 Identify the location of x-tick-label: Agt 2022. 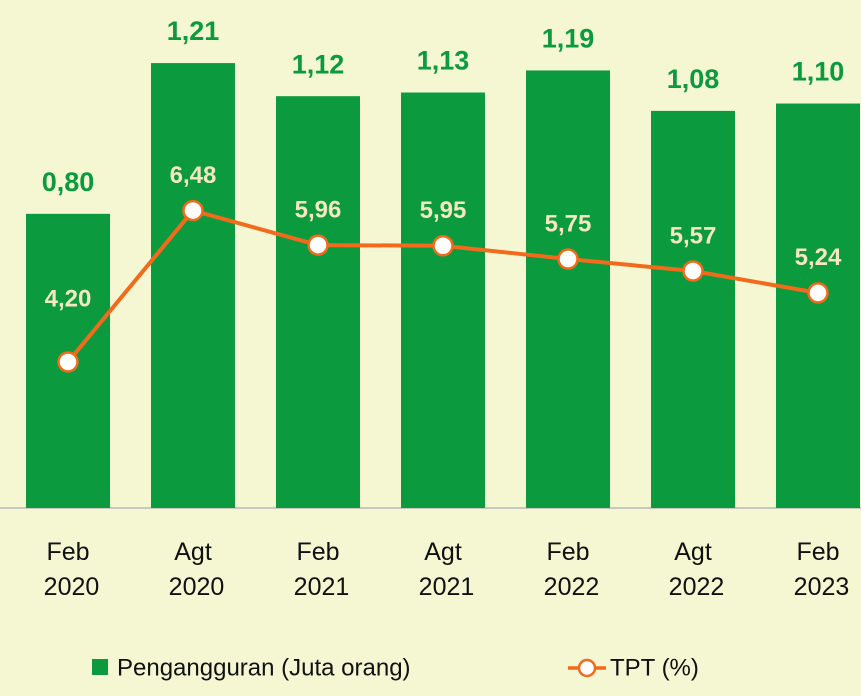
(693, 569).